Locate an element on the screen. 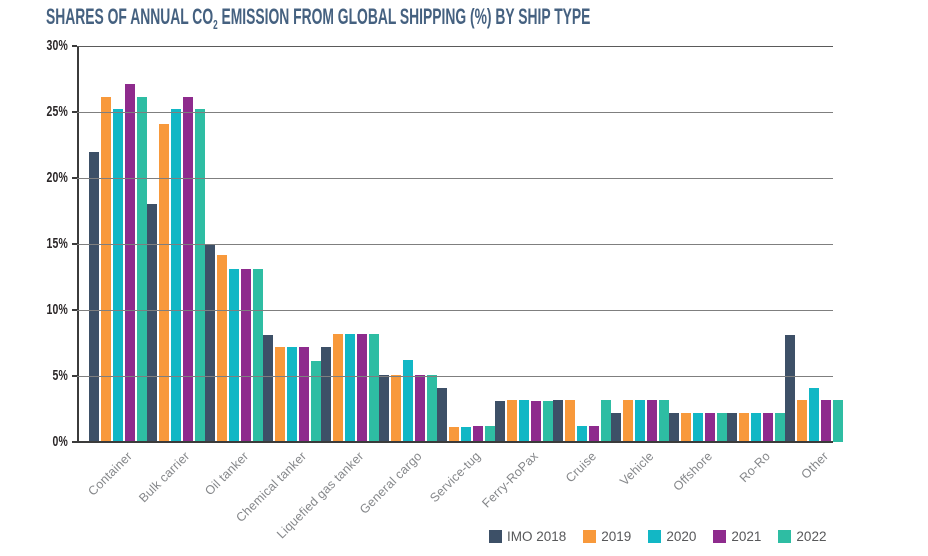  x-axis-category-label: Other is located at coordinates (814, 465).